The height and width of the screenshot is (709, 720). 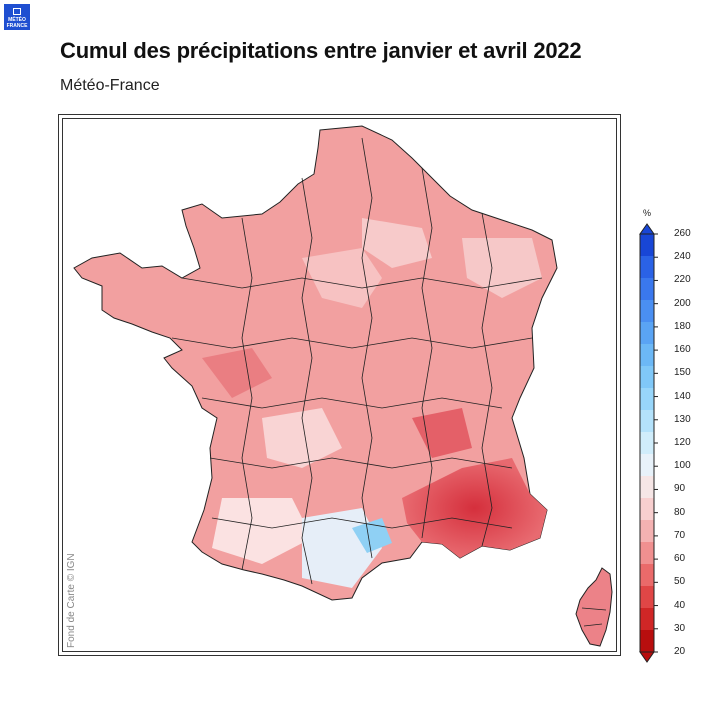 I want to click on legend-tick-label: 260, so click(x=682, y=233).